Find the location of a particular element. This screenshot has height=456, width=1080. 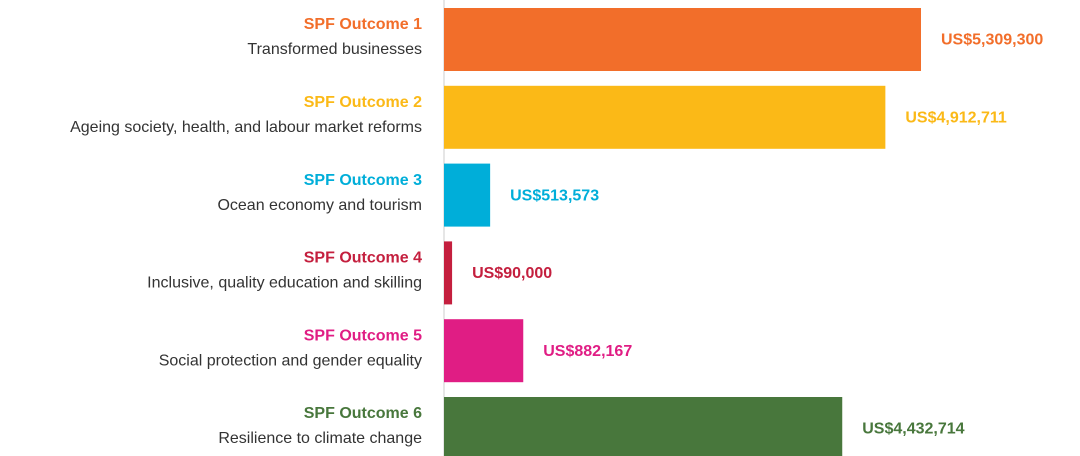

value-label: US$4,432,714 is located at coordinates (913, 429).